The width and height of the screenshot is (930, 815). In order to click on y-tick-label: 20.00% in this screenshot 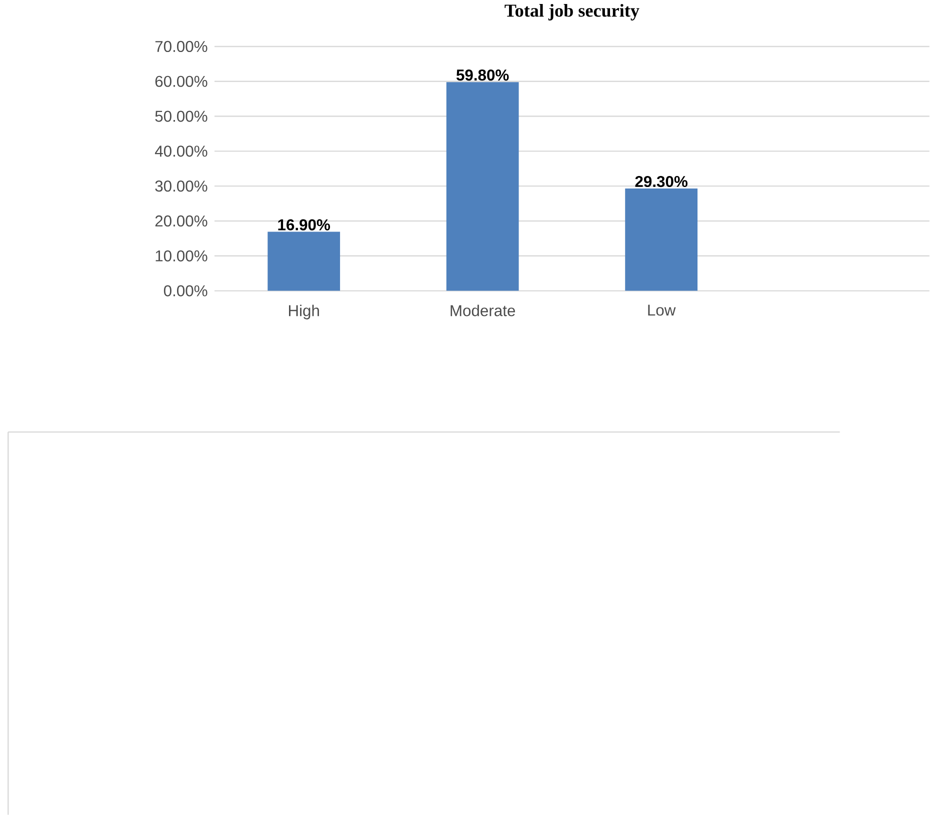, I will do `click(181, 220)`.